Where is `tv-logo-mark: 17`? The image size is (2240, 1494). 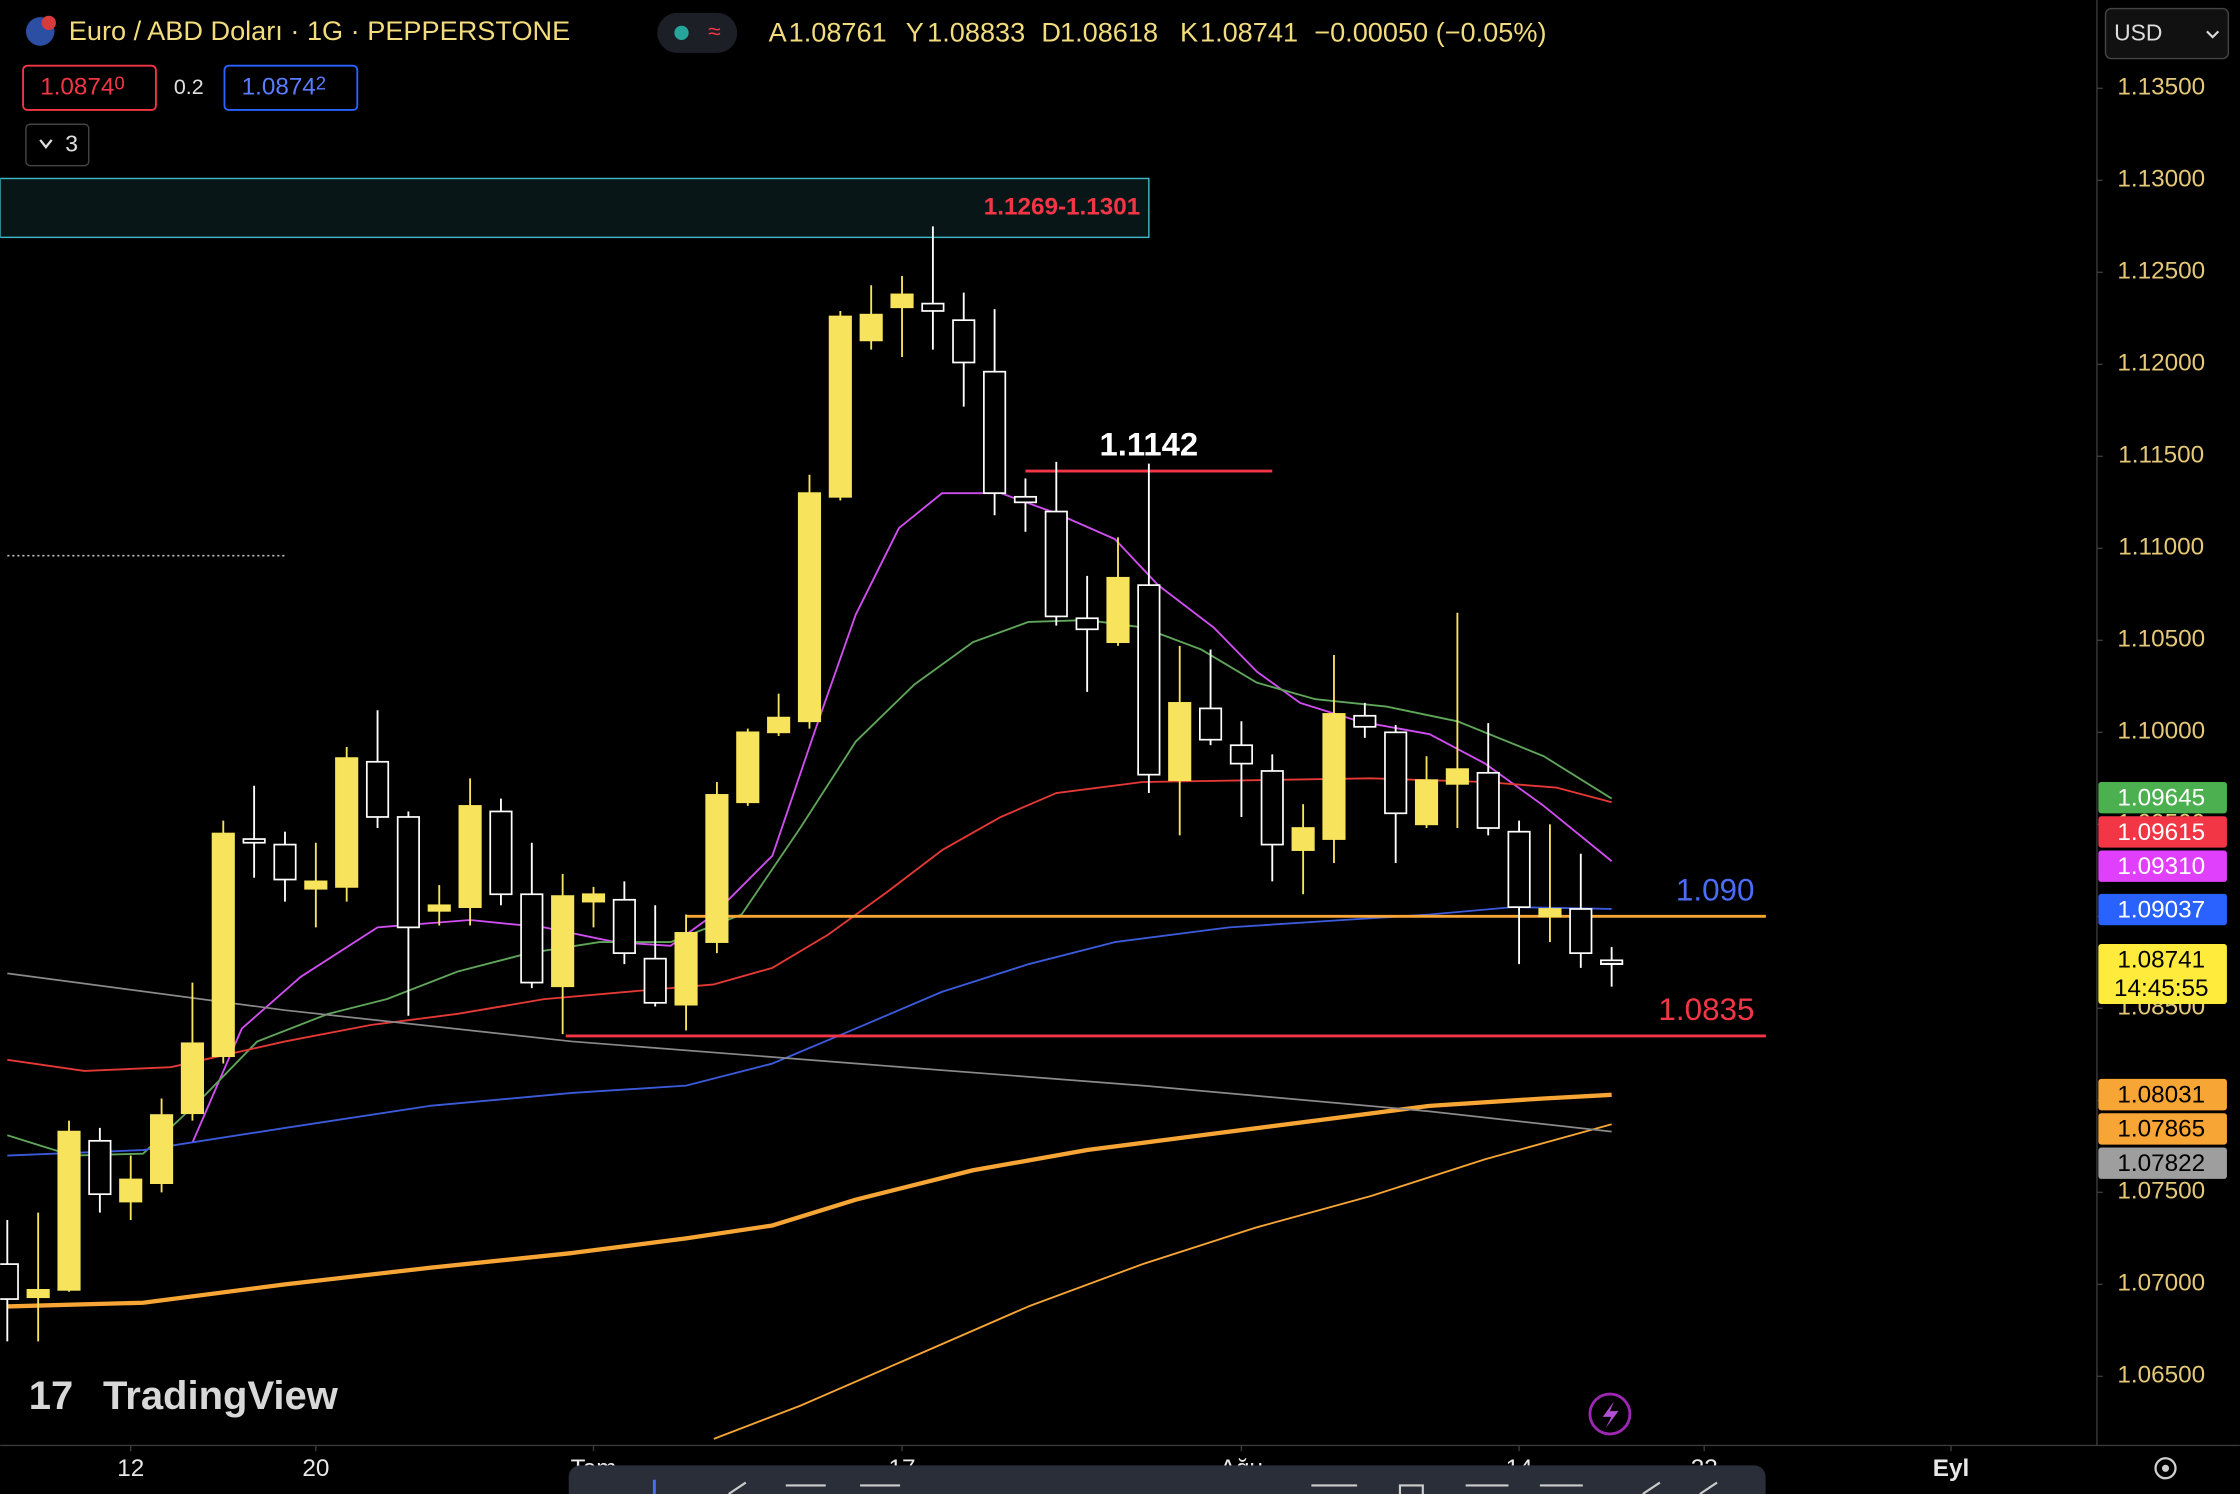
tv-logo-mark: 17 is located at coordinates (51, 1396).